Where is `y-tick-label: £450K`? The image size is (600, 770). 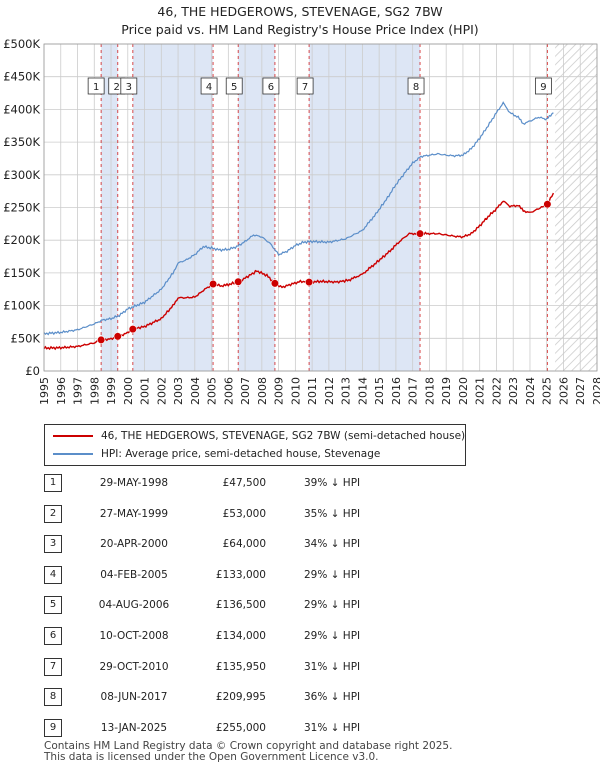
y-tick-label: £450K is located at coordinates (21, 77).